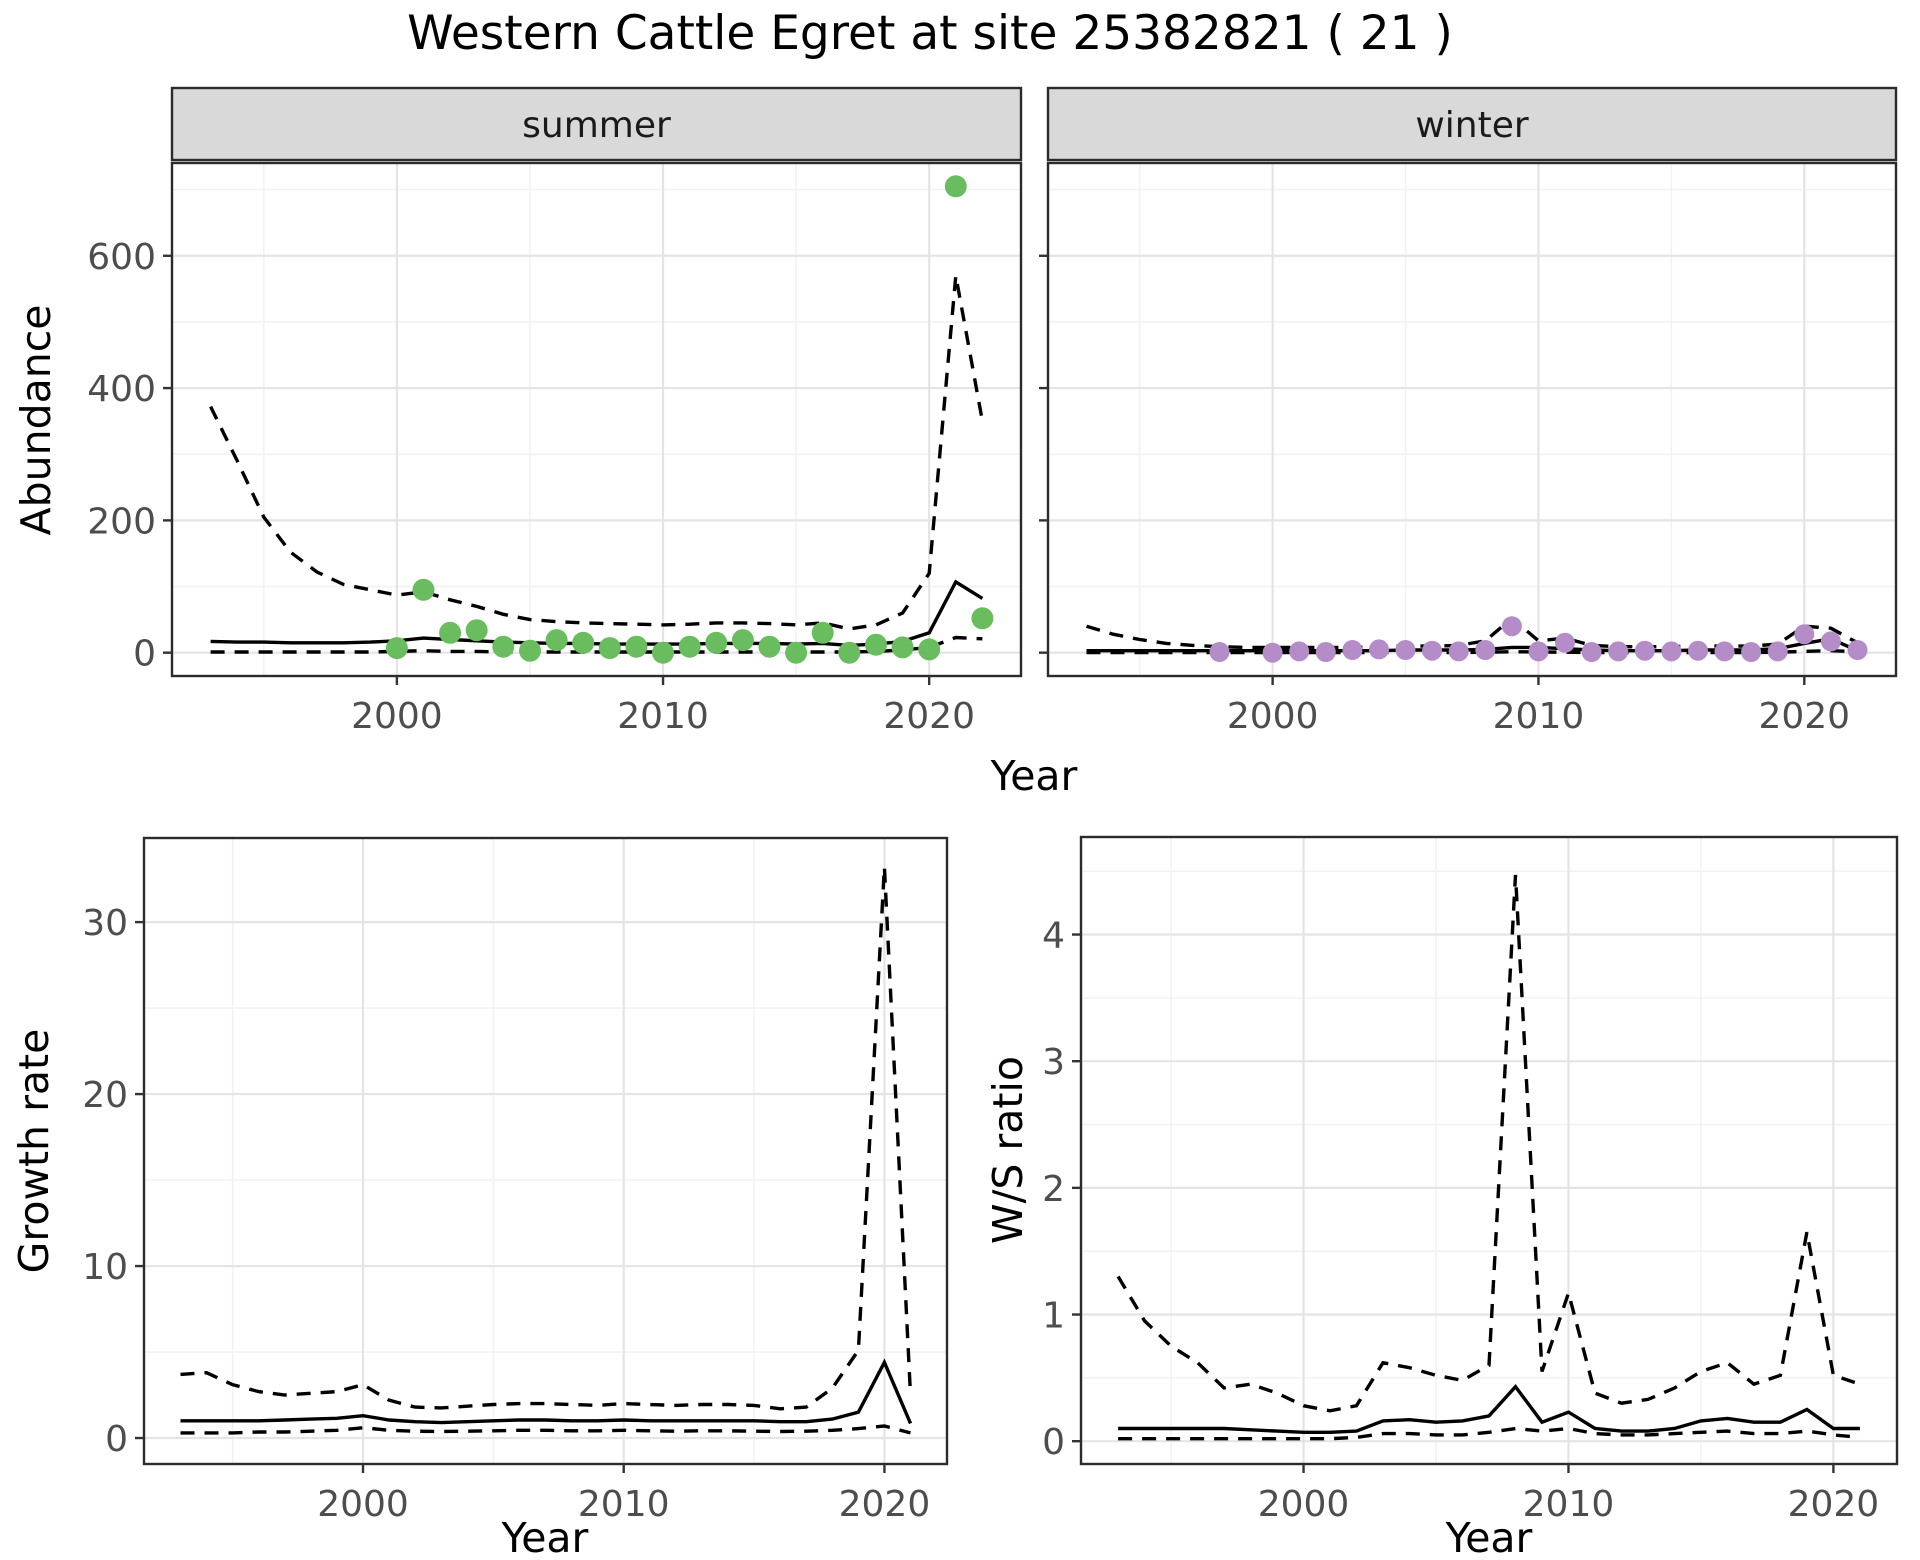 This screenshot has height=1560, width=1920. What do you see at coordinates (546, 1391) in the screenshot?
I see `growth-rate-fit-line` at bounding box center [546, 1391].